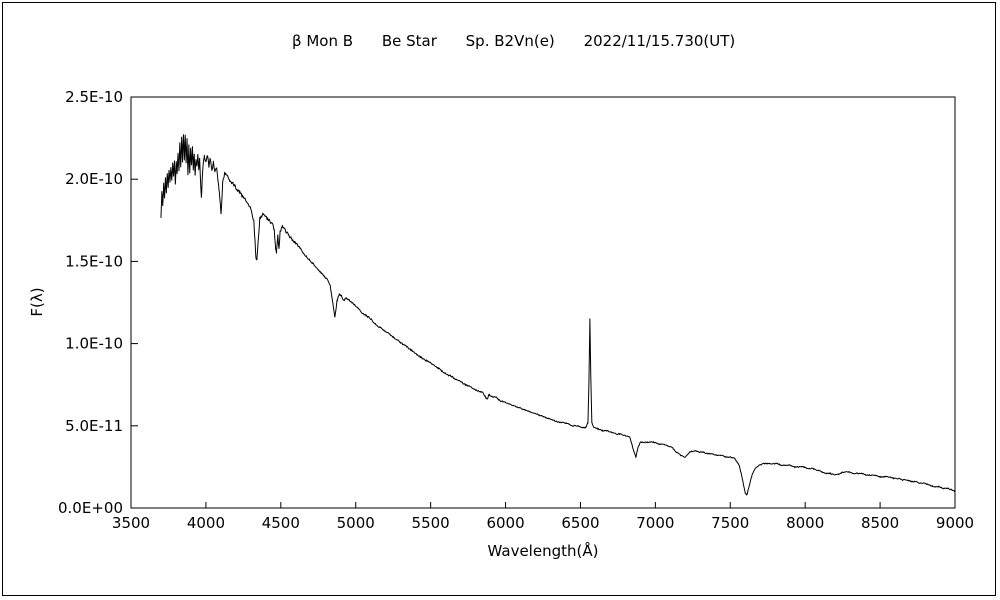 This screenshot has height=600, width=1000. Describe the element at coordinates (543, 550) in the screenshot. I see `x-axis-title: Wavelength(Å)` at that location.